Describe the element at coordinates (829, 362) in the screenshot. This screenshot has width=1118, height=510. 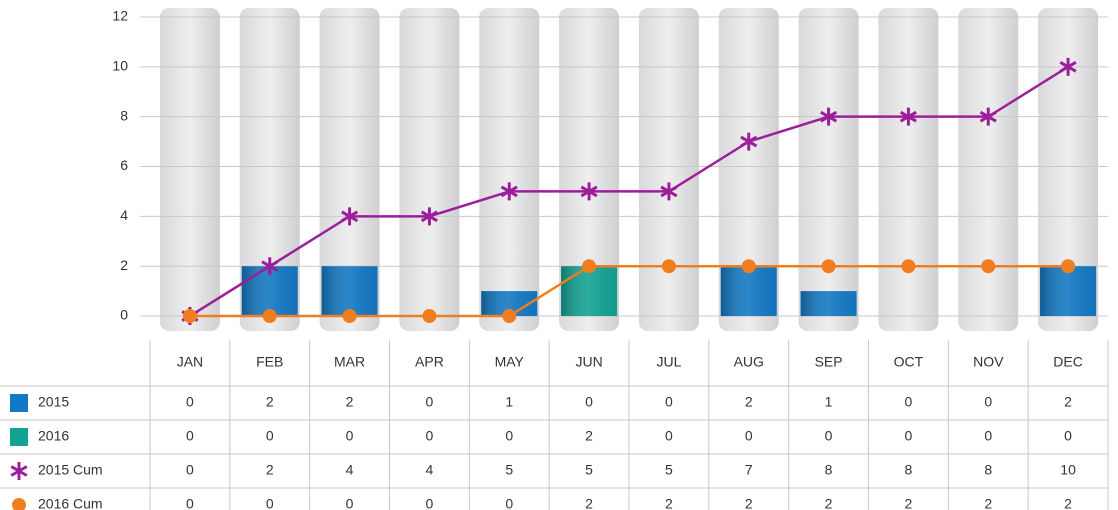
I see `x-tick-label: SEP` at that location.